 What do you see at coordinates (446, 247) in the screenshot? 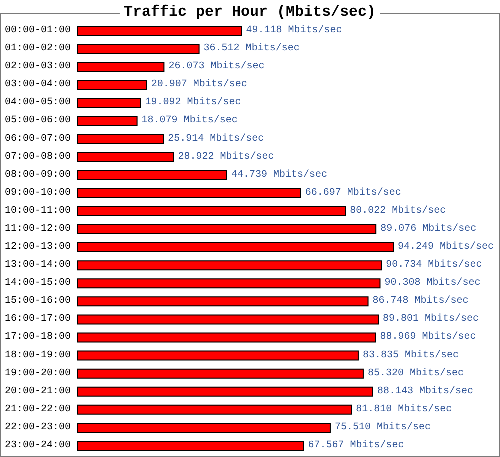
I see `data-label: 94.249 Mbits/sec` at bounding box center [446, 247].